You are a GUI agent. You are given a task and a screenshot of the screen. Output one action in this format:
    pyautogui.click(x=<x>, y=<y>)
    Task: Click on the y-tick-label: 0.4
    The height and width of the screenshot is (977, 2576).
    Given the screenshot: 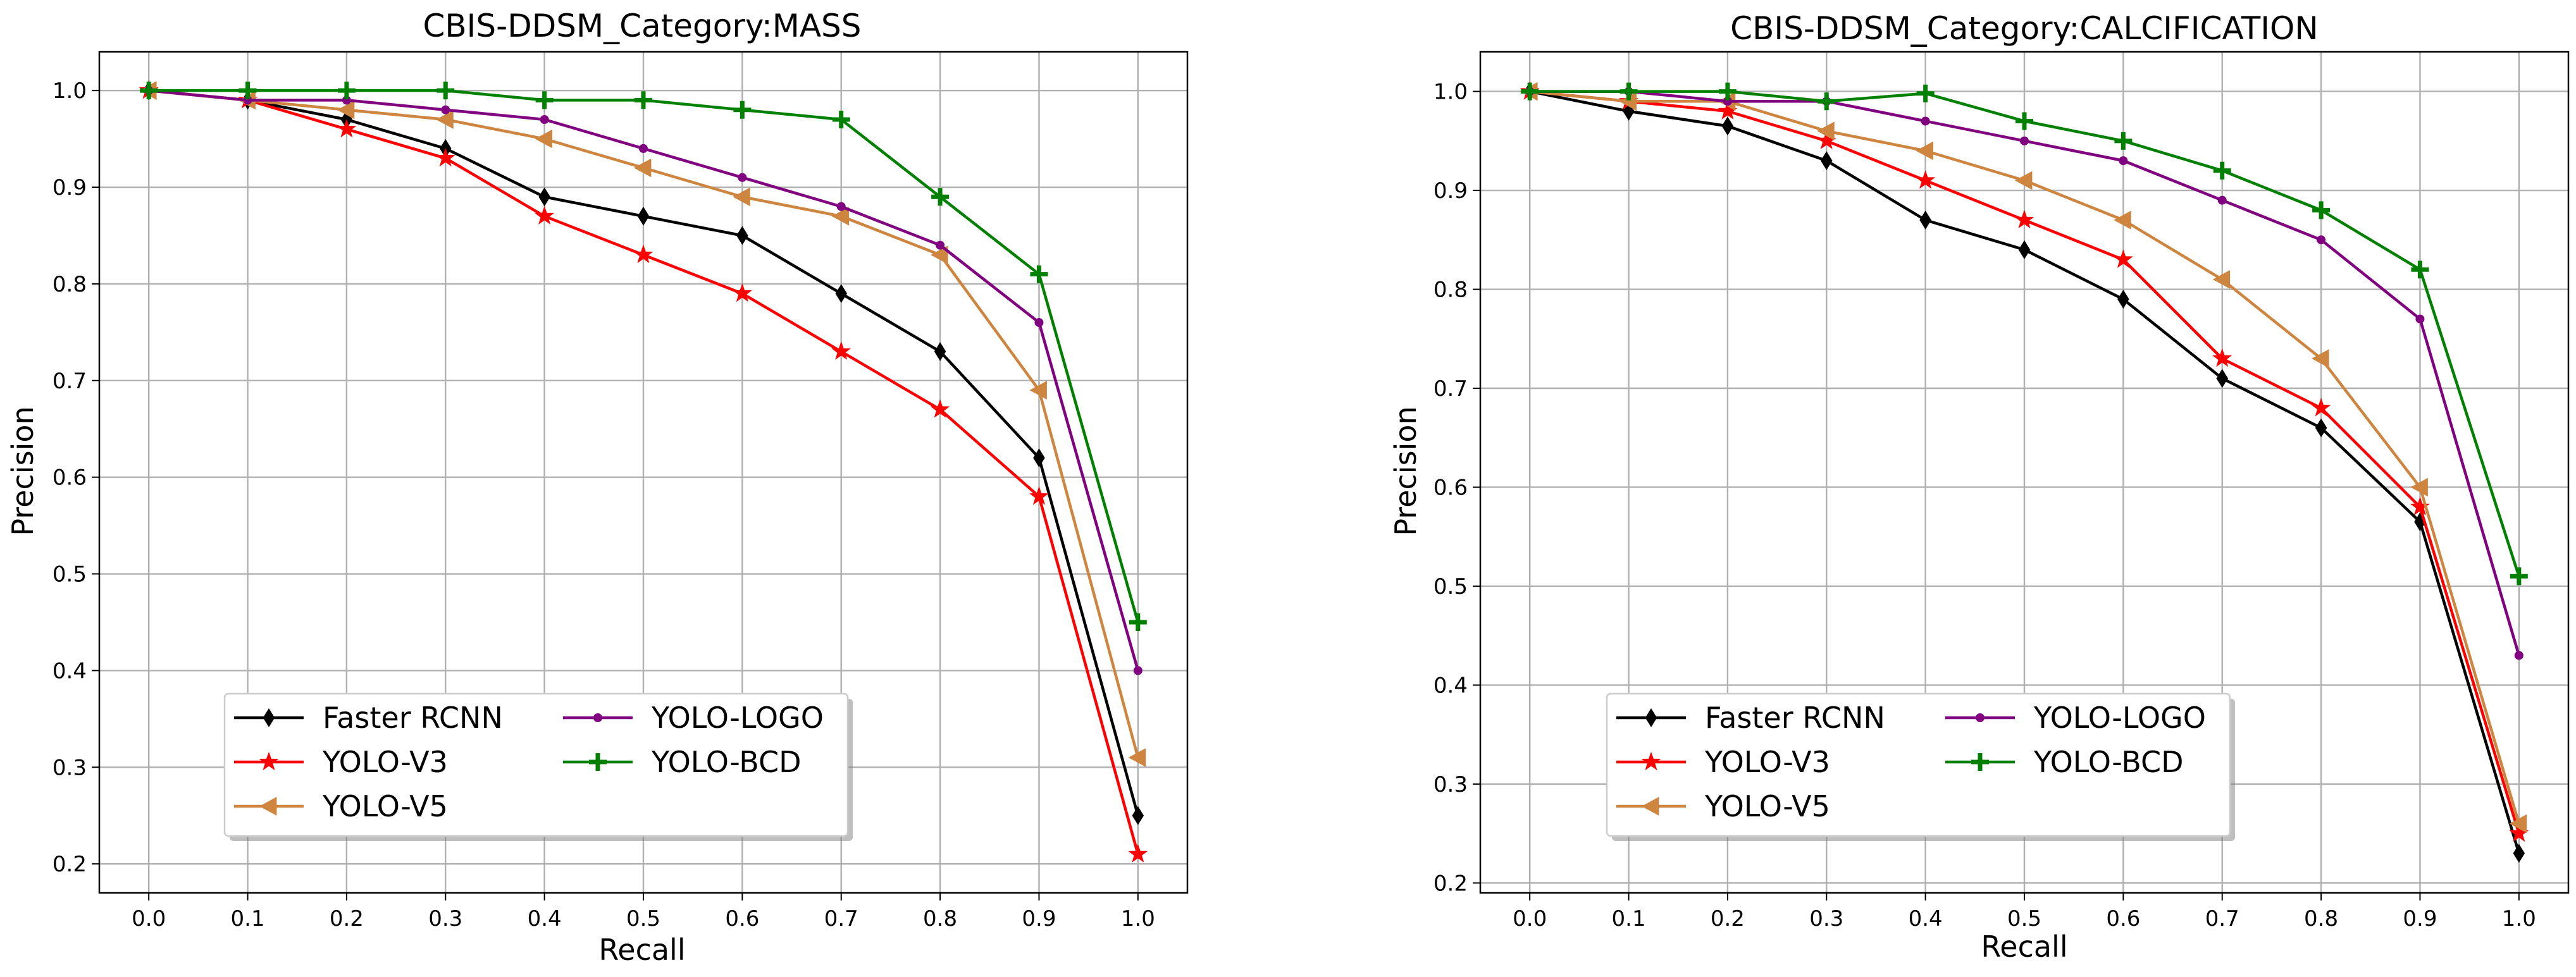 What is the action you would take?
    pyautogui.click(x=1451, y=686)
    